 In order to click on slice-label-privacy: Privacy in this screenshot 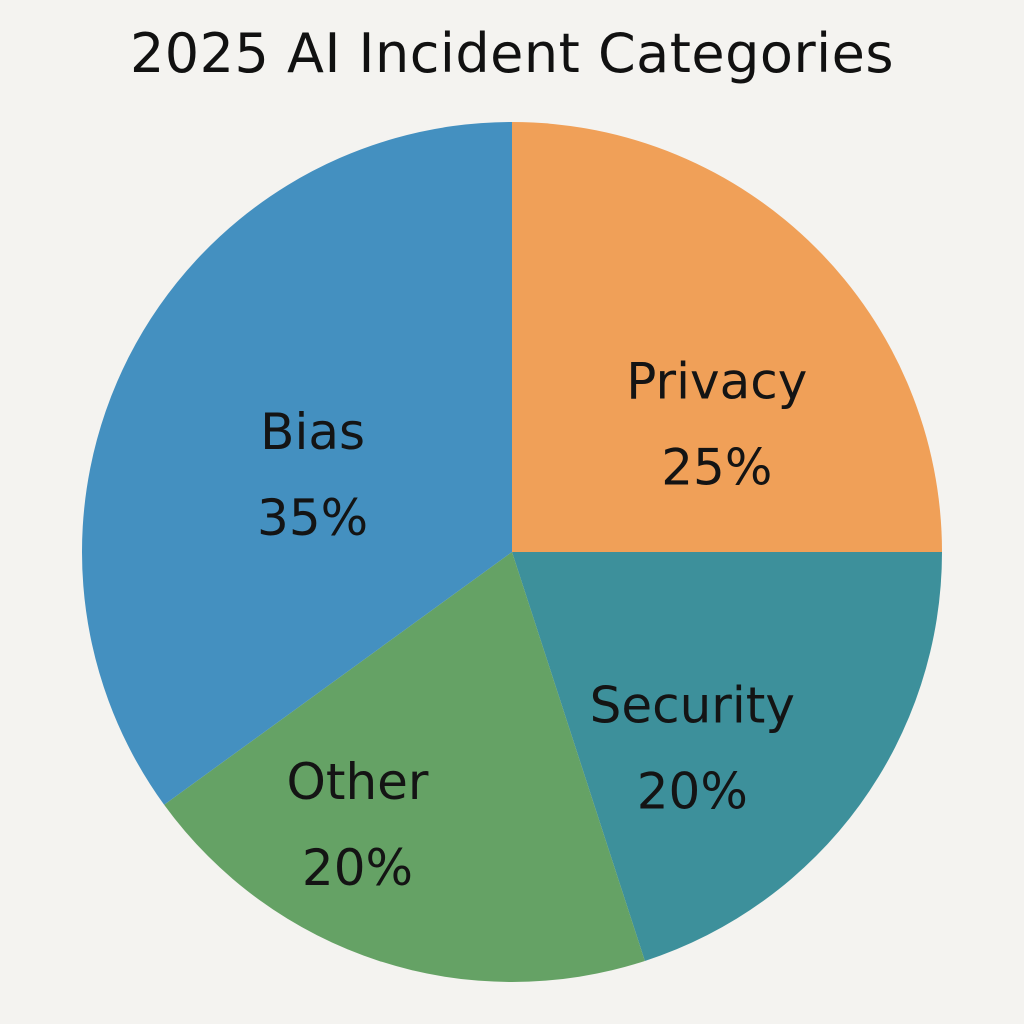, I will do `click(716, 382)`.